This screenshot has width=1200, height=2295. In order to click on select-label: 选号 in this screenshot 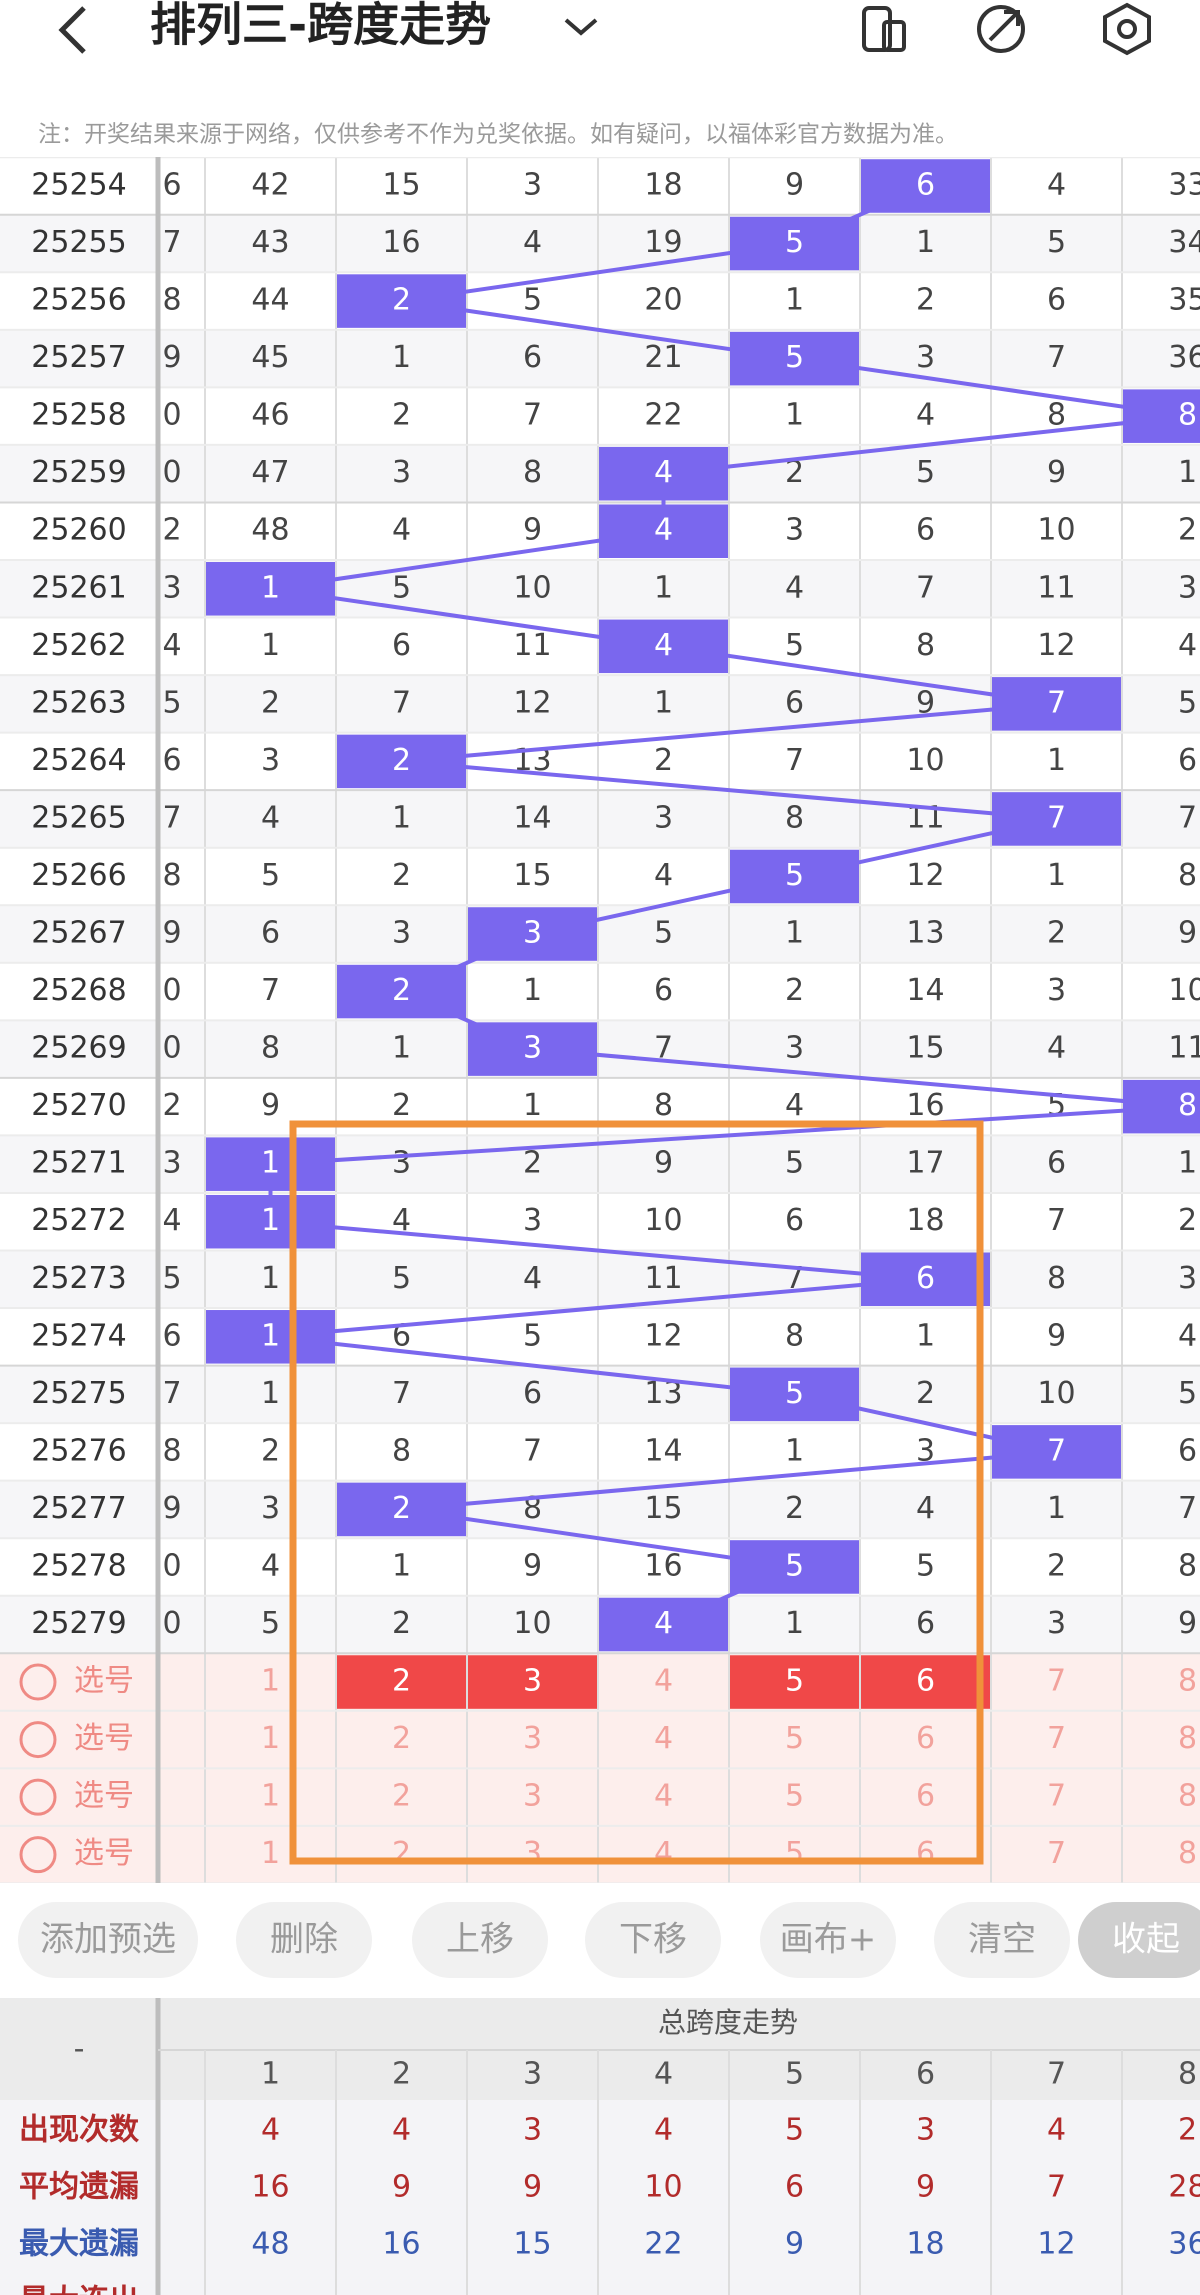, I will do `click(104, 1681)`.